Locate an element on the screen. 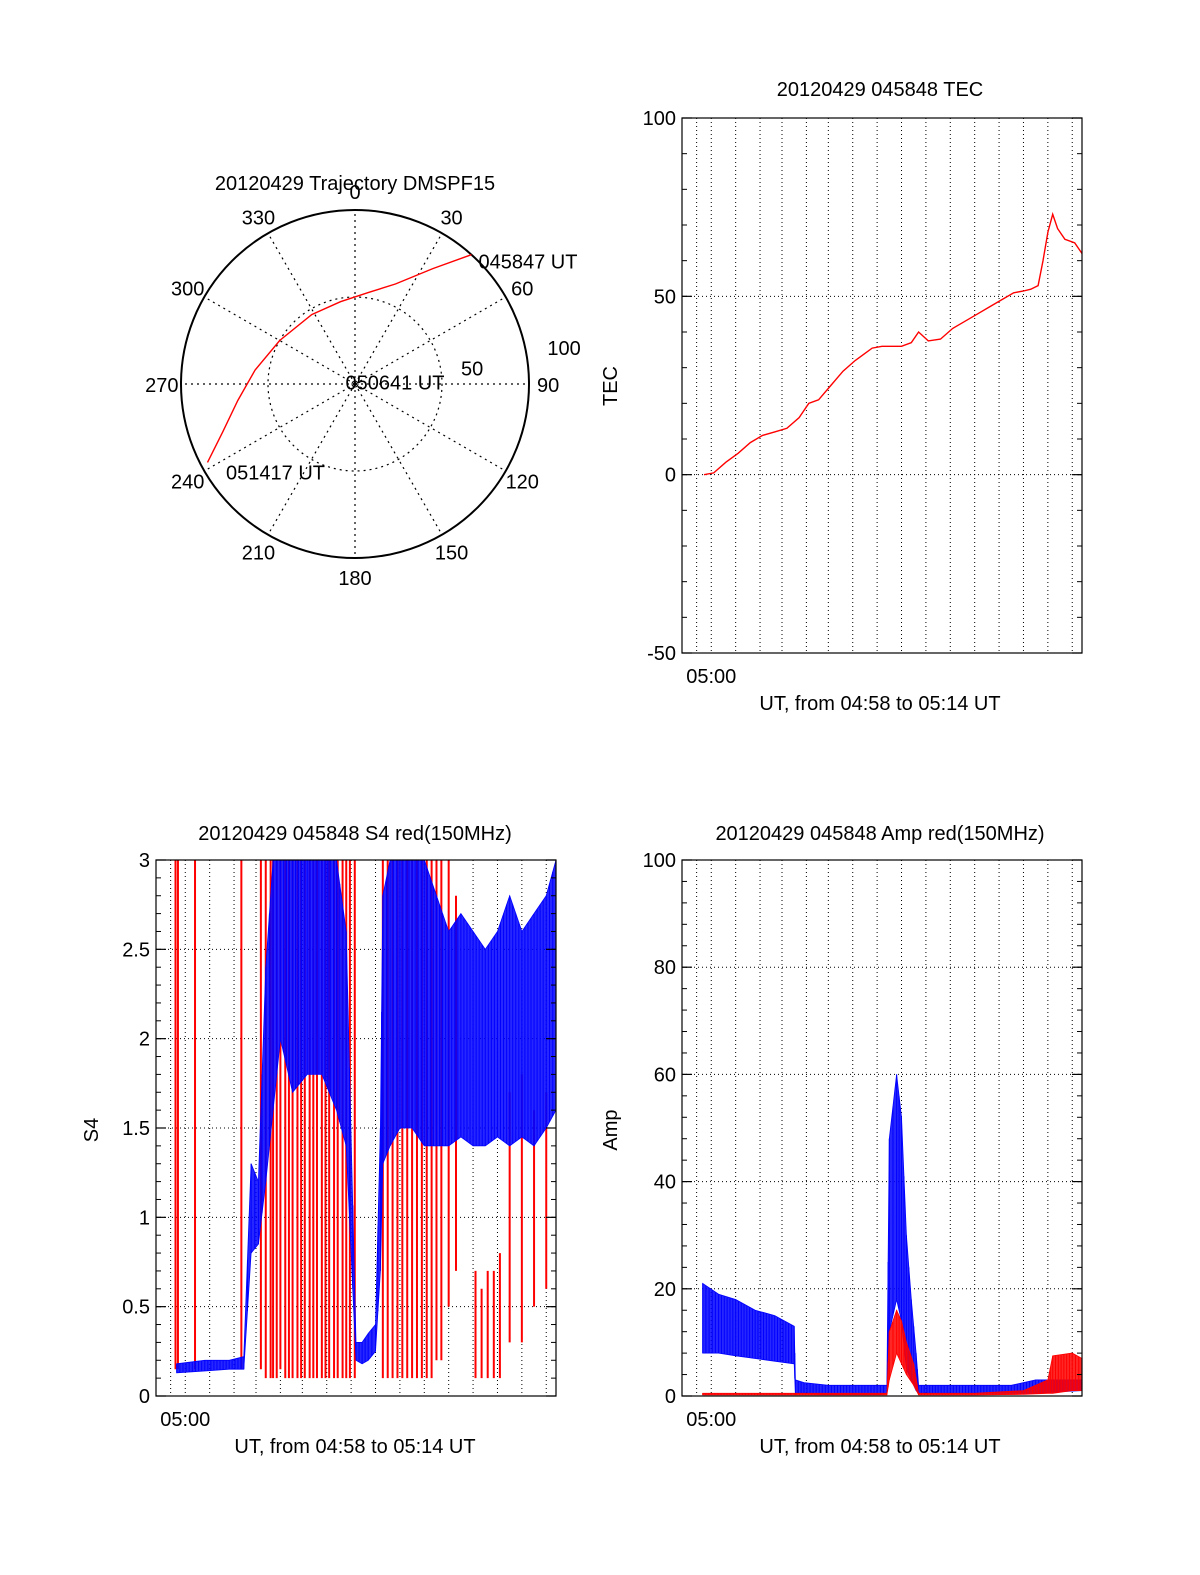  y-tick-label: 0.5 is located at coordinates (136, 1308).